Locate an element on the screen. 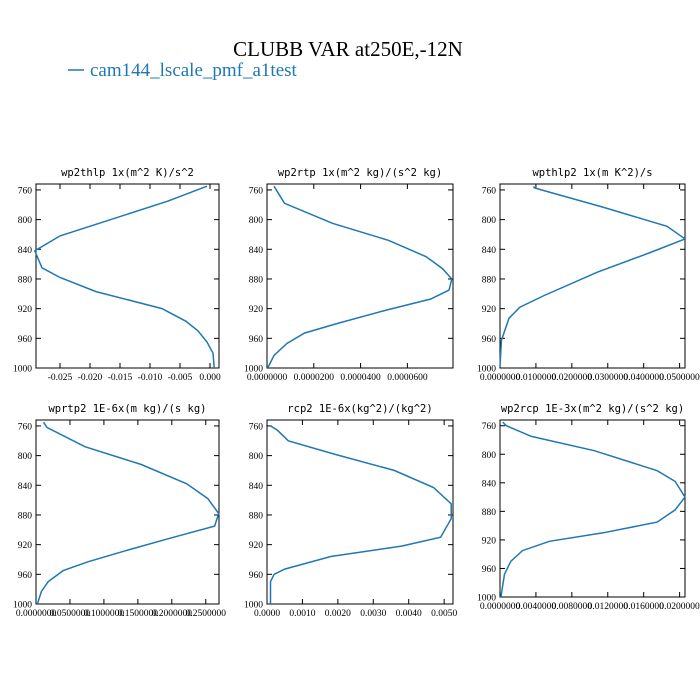  x-tick-label: 0.0000200 is located at coordinates (314, 378).